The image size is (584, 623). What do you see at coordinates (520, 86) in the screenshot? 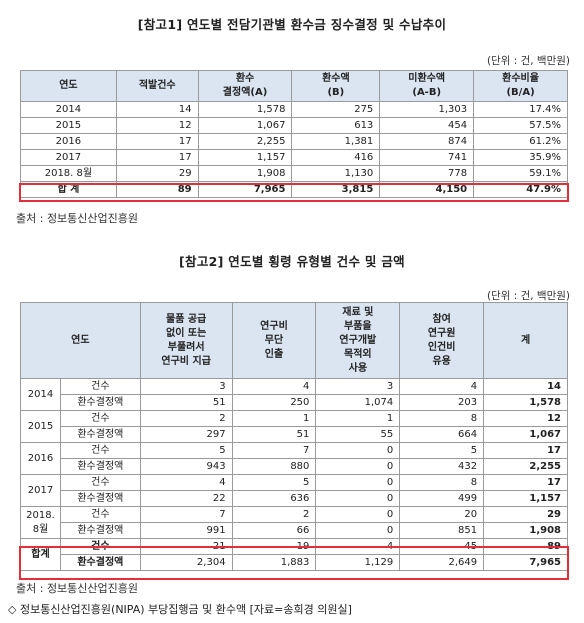
I see `table1-header-cell: 환수비율 (B/A)` at bounding box center [520, 86].